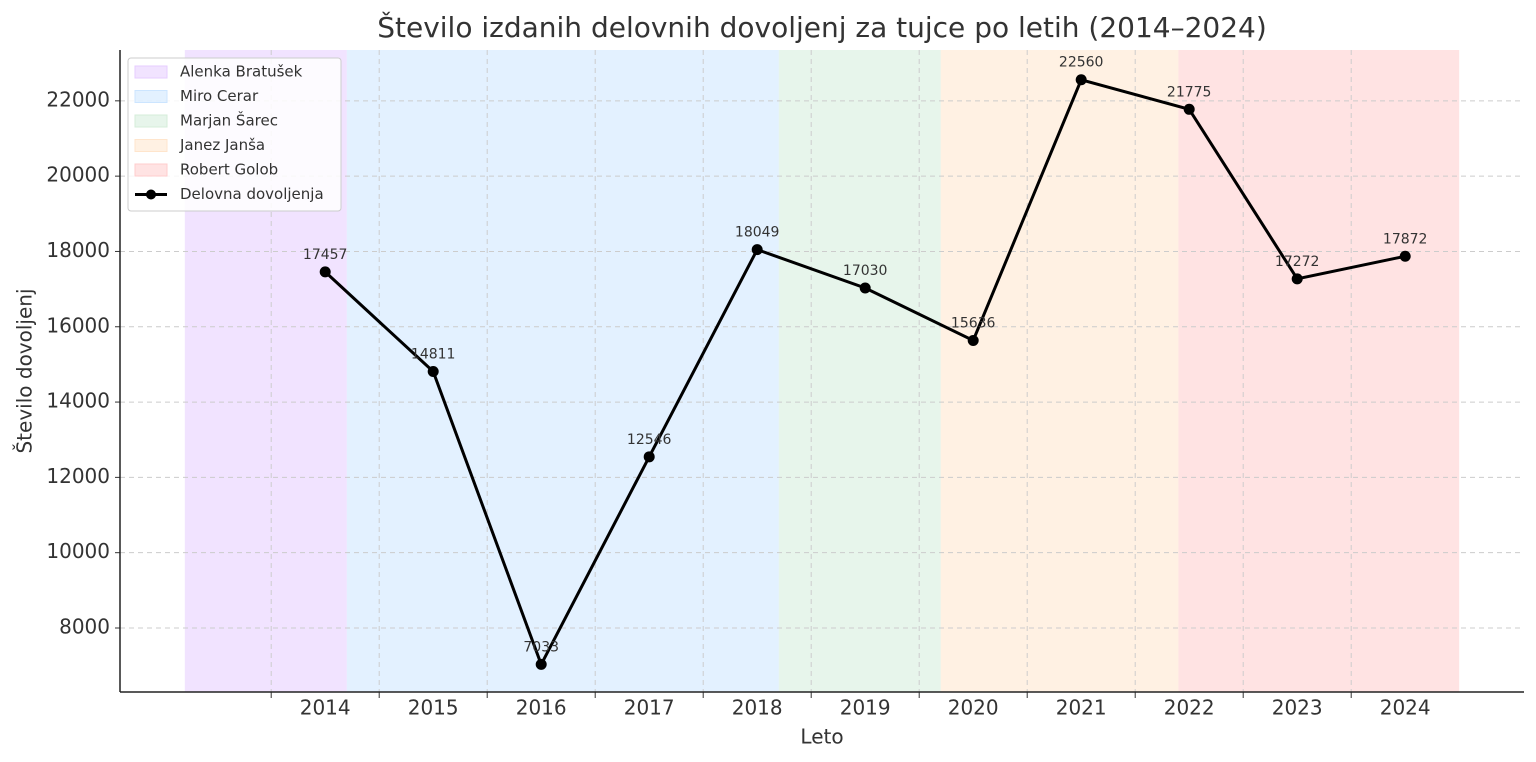 The width and height of the screenshot is (1536, 762). Describe the element at coordinates (78, 551) in the screenshot. I see `y-tick-label: 10000` at that location.